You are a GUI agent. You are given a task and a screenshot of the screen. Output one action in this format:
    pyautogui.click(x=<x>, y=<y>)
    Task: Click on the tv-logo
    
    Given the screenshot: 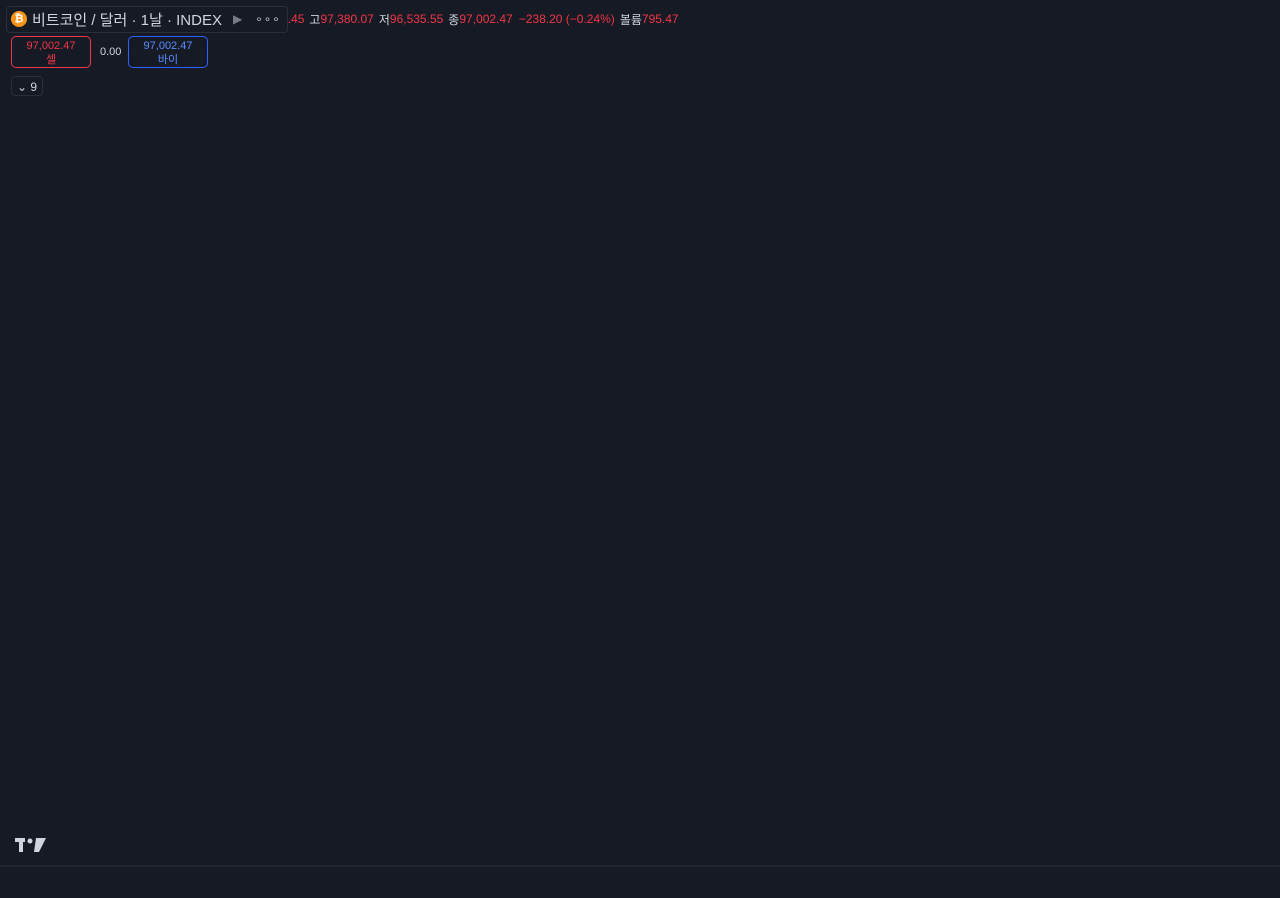 What is the action you would take?
    pyautogui.click(x=30, y=845)
    